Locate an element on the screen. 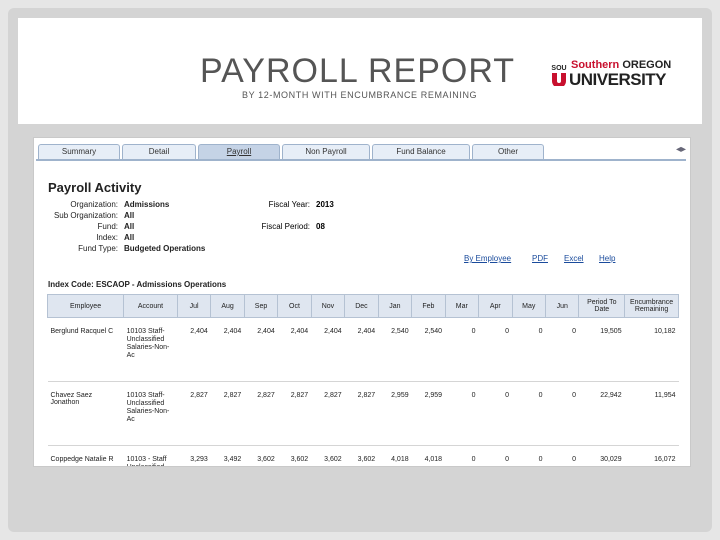  value-cell: 10,182 is located at coordinates (651, 349).